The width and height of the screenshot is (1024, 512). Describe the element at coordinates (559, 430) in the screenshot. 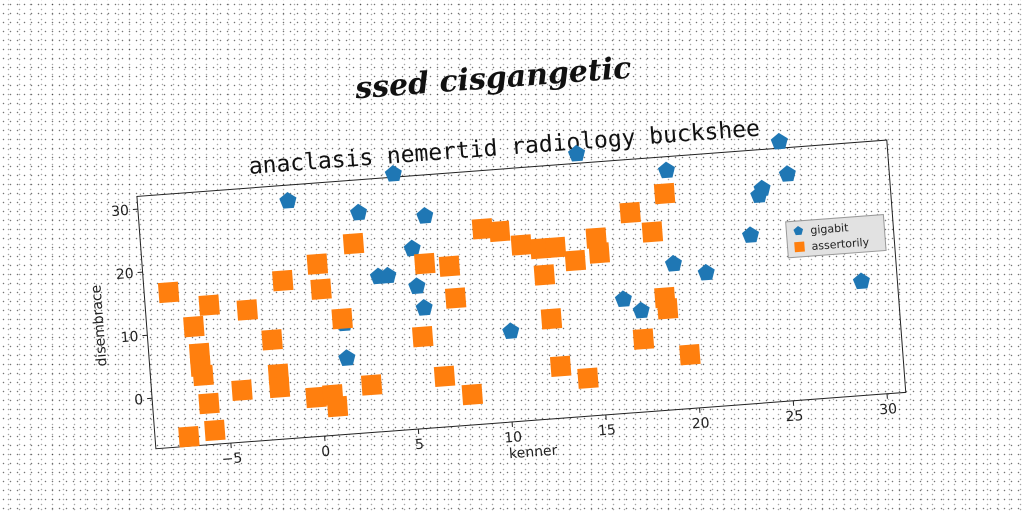

I see `x-axis: −5 0 5 10 15 20 25 30` at that location.